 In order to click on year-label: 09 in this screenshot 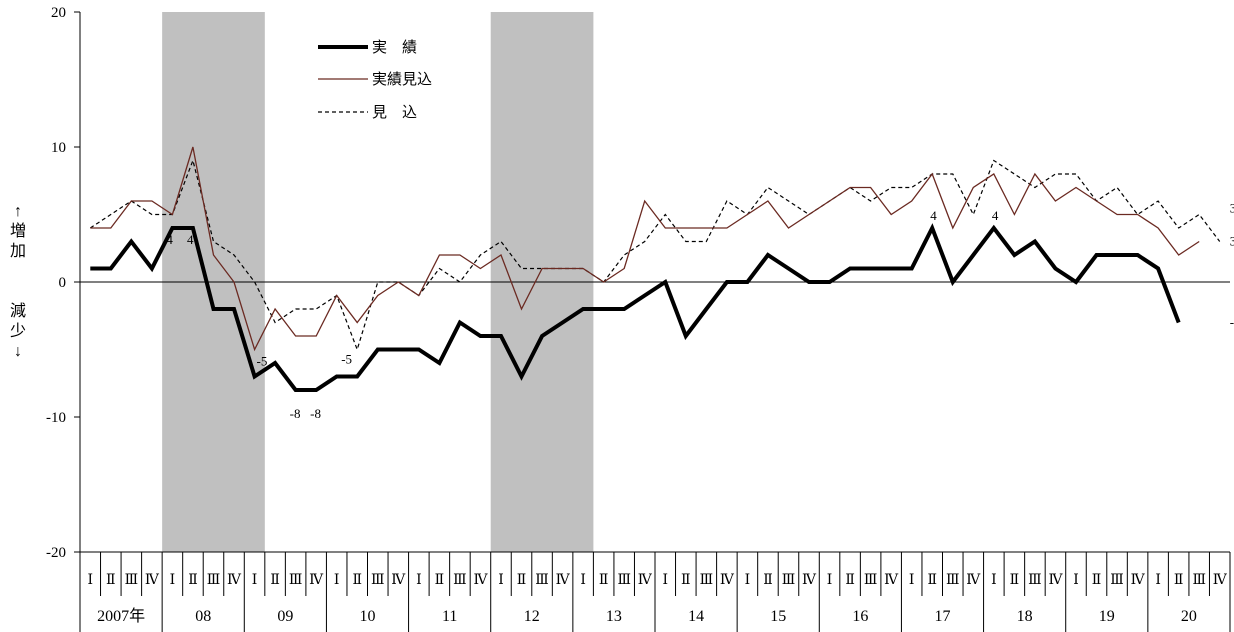, I will do `click(285, 616)`.